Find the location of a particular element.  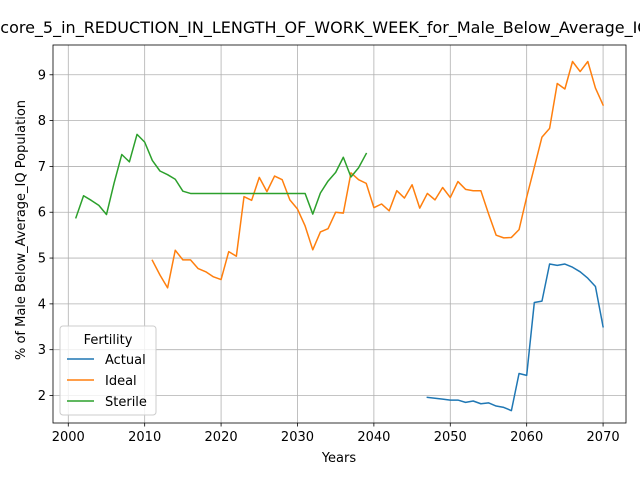

y-axis-label: % of Male Below_Average_IQ Population is located at coordinates (21, 230).